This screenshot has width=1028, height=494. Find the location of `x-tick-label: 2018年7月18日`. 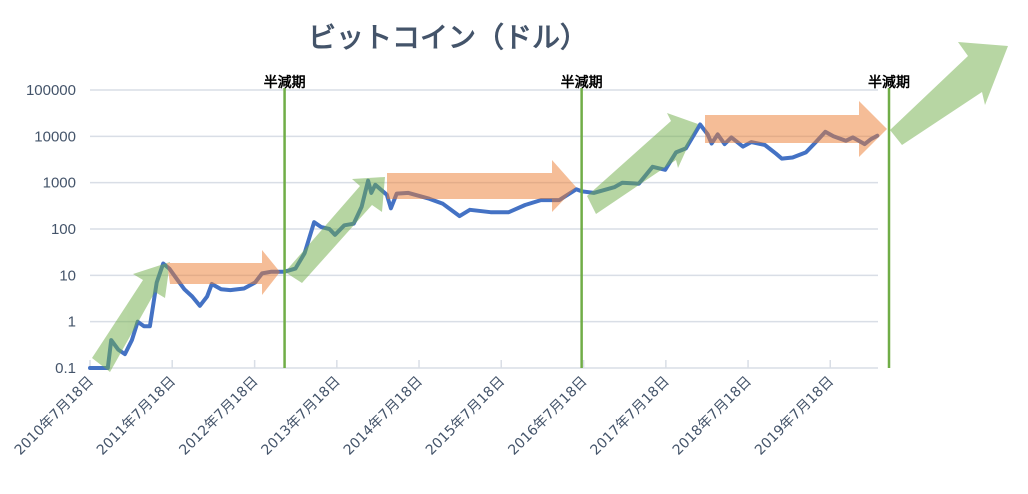

x-tick-label: 2018年7月18日 is located at coordinates (712, 416).